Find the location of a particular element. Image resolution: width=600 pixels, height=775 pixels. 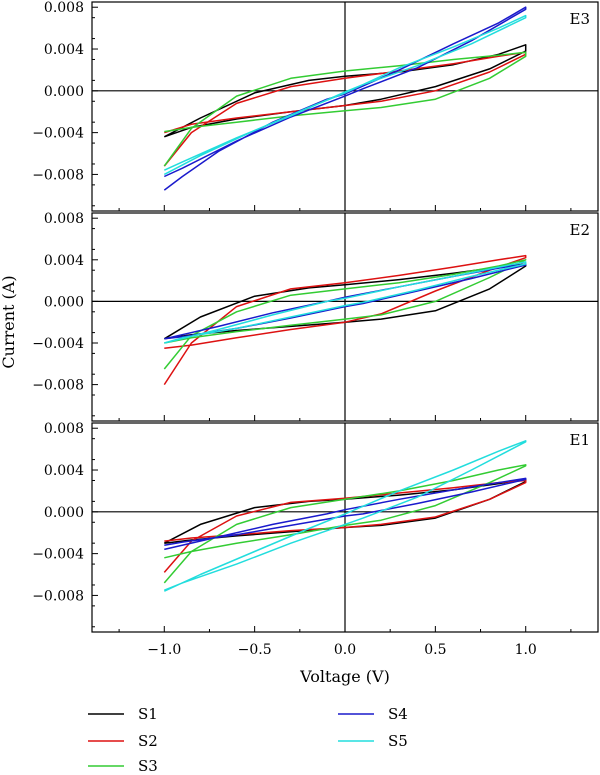

panel-label: E1 is located at coordinates (580, 440).